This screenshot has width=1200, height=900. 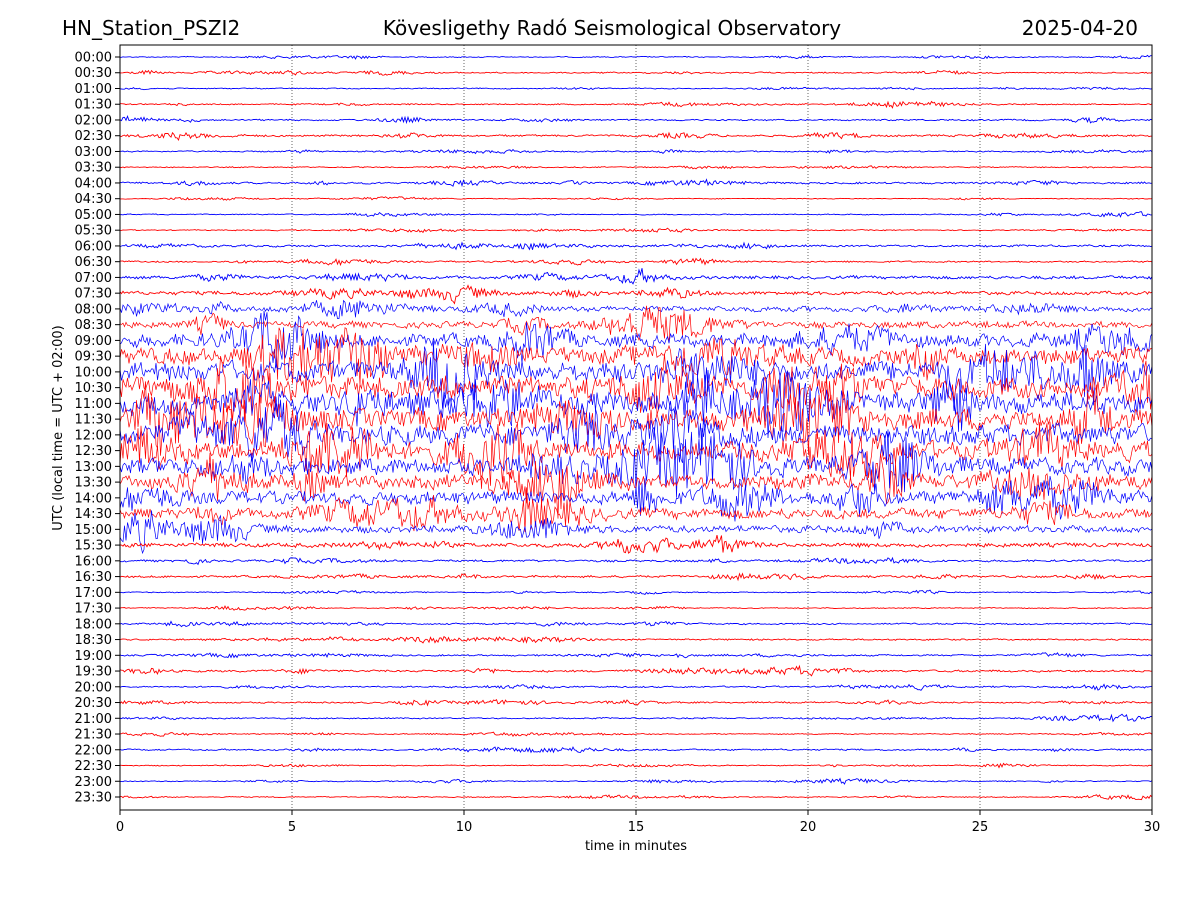 What do you see at coordinates (93, 278) in the screenshot?
I see `y-tick-label: 07:00` at bounding box center [93, 278].